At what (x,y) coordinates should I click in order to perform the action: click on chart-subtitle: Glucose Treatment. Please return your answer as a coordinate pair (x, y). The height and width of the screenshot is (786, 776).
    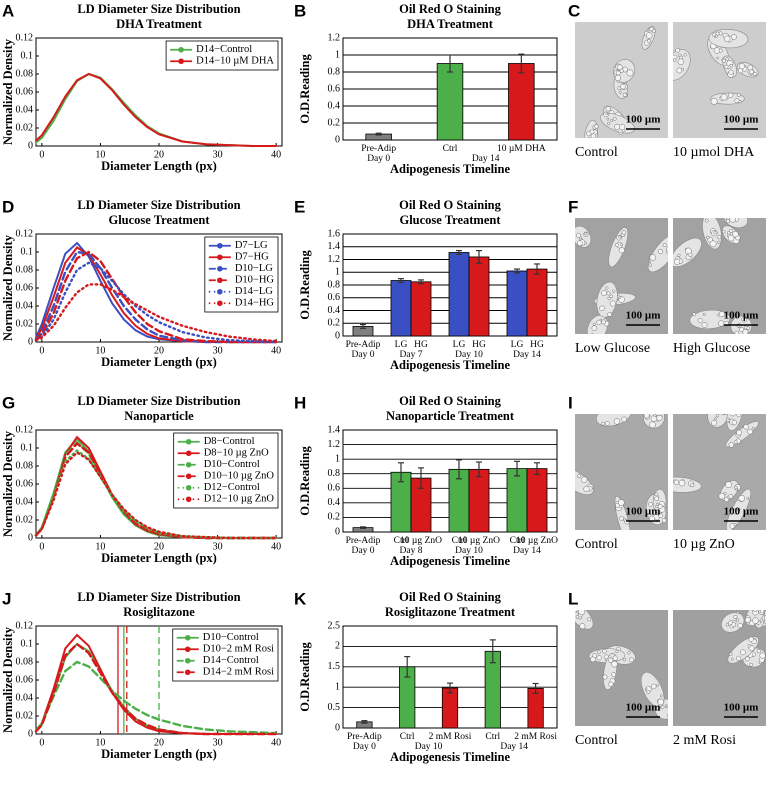
    Looking at the image, I should click on (450, 220).